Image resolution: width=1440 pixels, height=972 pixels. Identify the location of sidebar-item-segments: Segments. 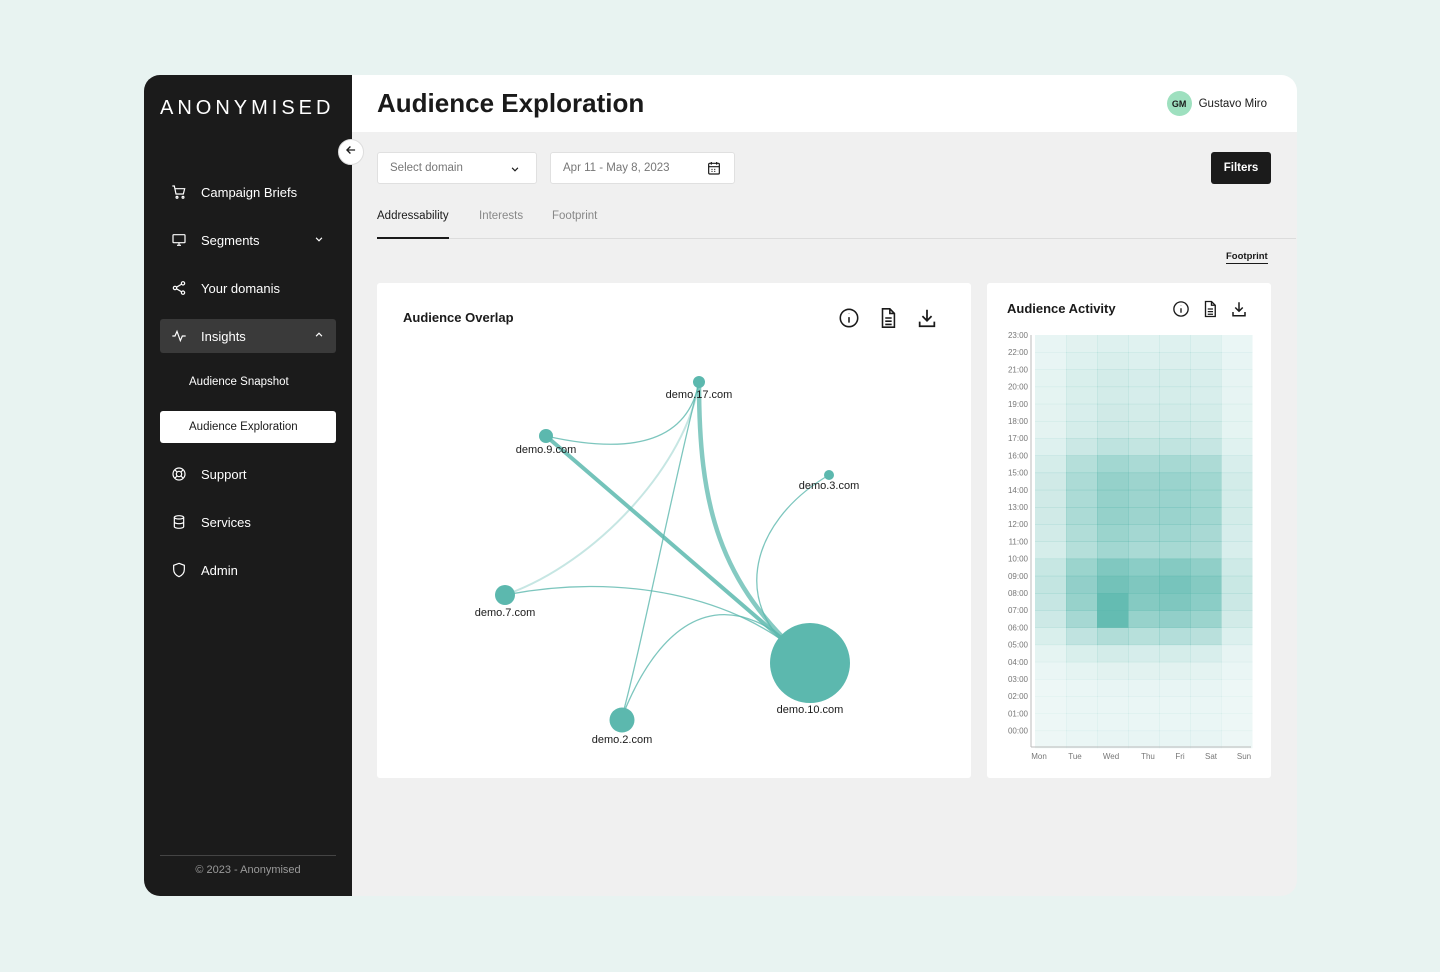
(248, 240).